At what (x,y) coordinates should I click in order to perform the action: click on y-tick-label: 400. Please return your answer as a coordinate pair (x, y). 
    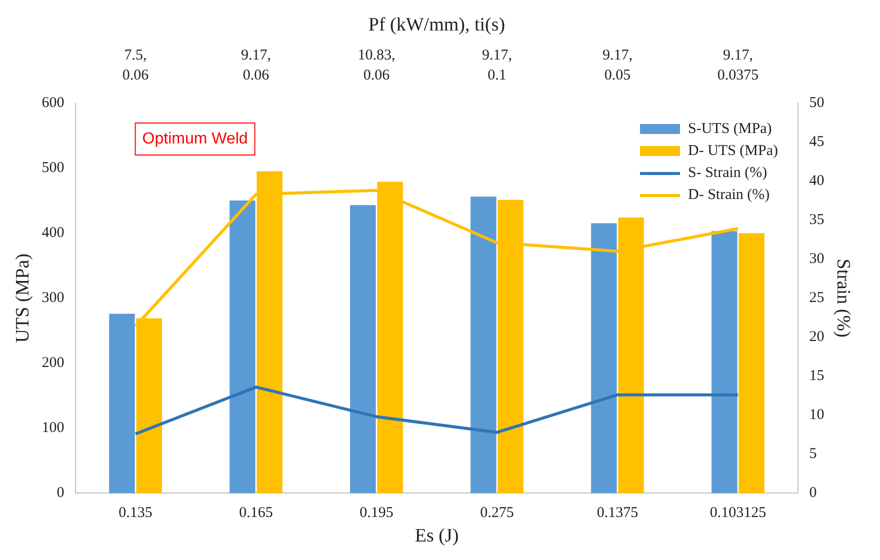
    Looking at the image, I should click on (53, 233).